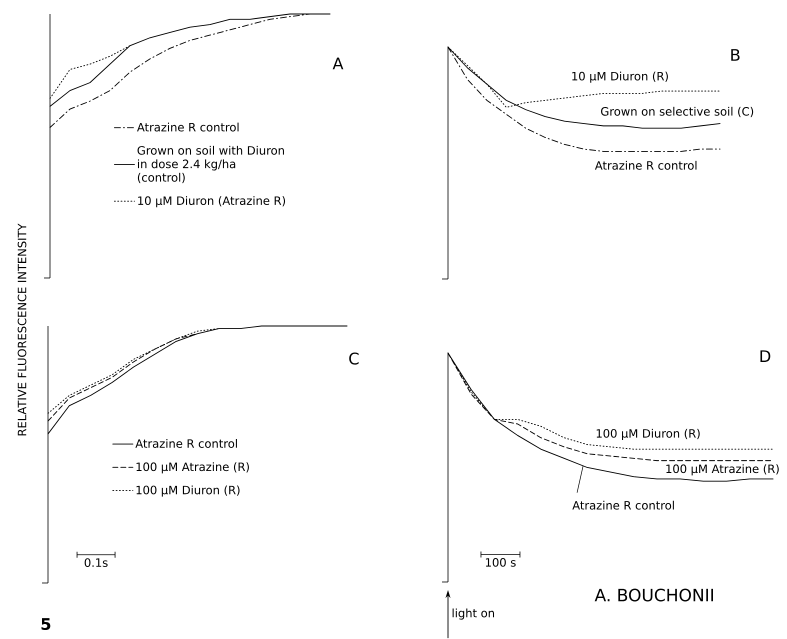 This screenshot has width=787, height=639. I want to click on chart-title: B, so click(735, 55).